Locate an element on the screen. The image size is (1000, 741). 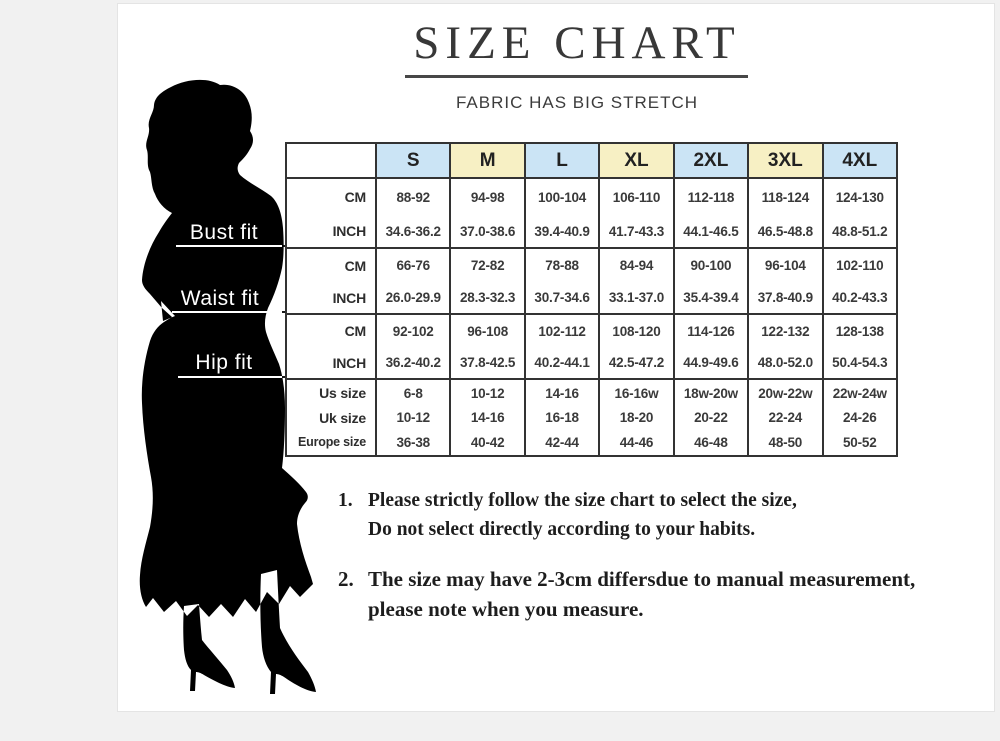
hip-cm-s: 92-102 is located at coordinates (412, 330).